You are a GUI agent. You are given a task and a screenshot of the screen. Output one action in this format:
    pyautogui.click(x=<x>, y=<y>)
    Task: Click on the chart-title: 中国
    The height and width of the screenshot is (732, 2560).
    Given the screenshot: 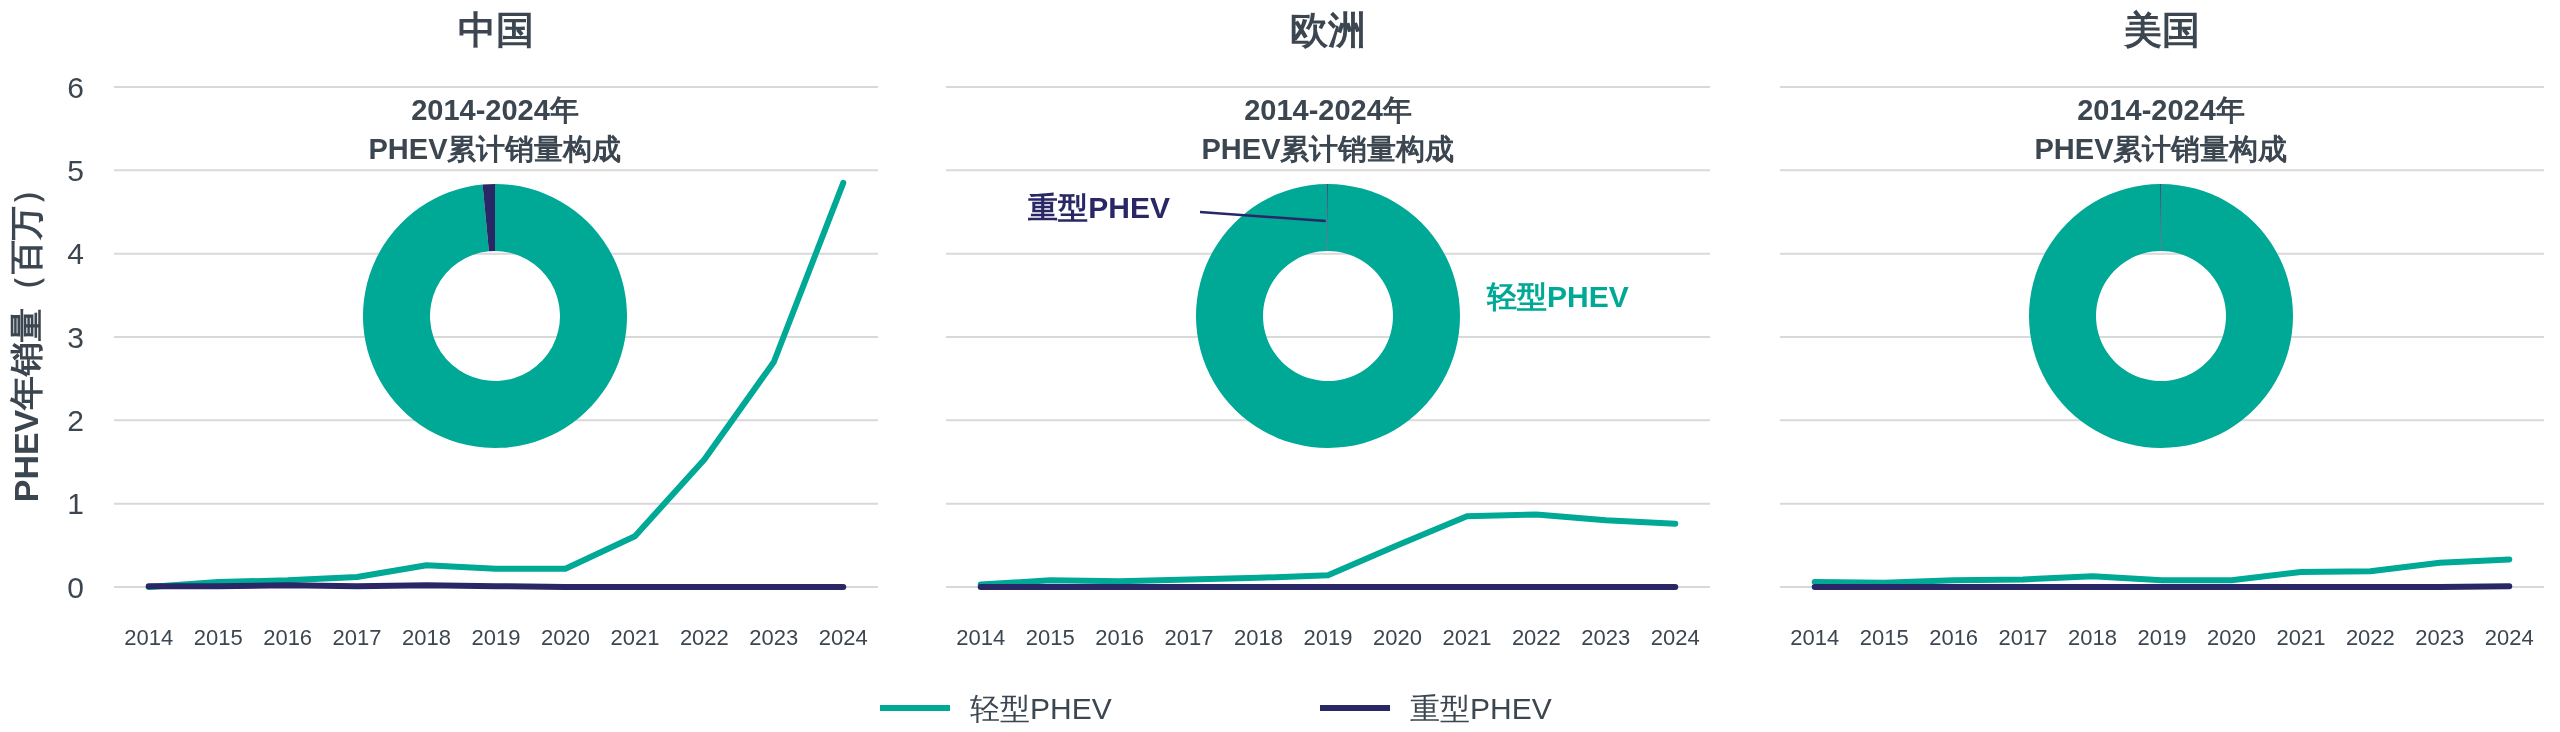 What is the action you would take?
    pyautogui.click(x=496, y=30)
    